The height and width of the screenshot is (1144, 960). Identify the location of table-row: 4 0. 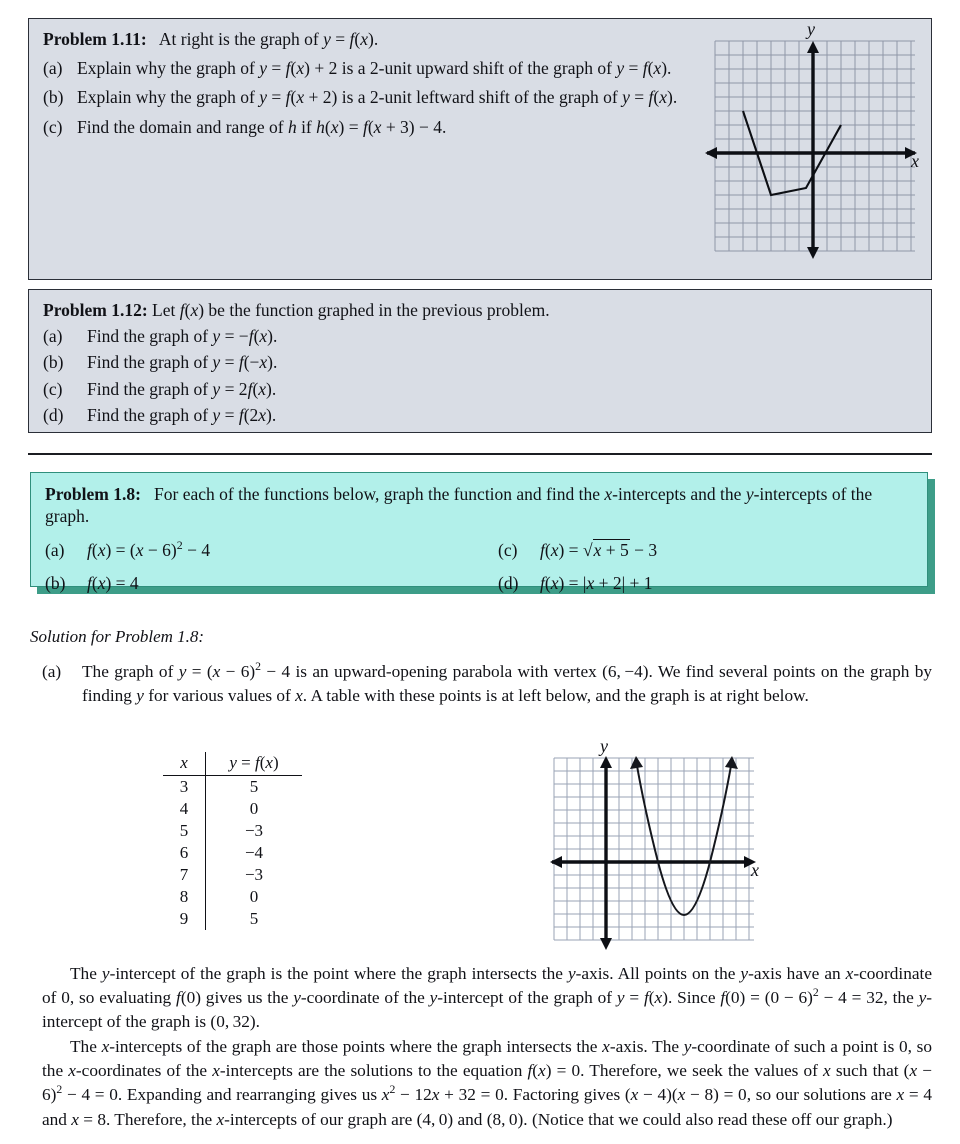
(232, 809).